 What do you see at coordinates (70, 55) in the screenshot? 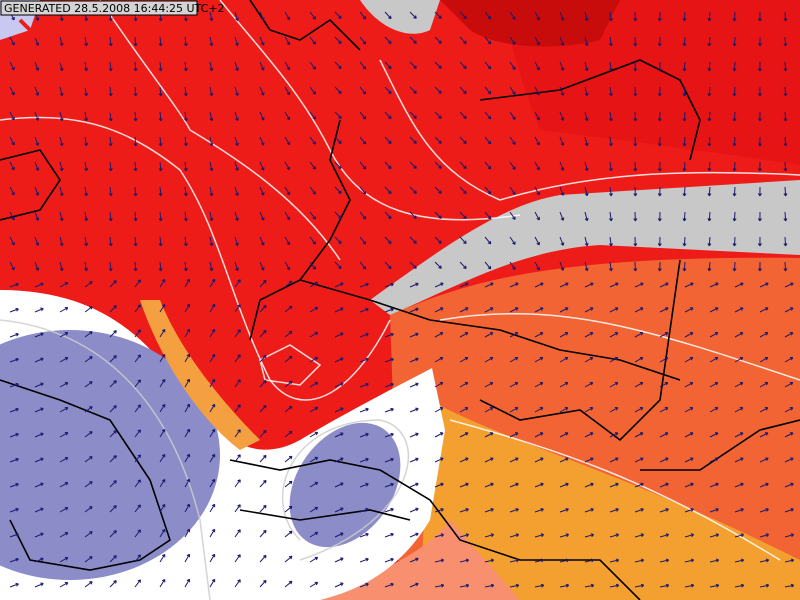
I see `front-marker` at bounding box center [70, 55].